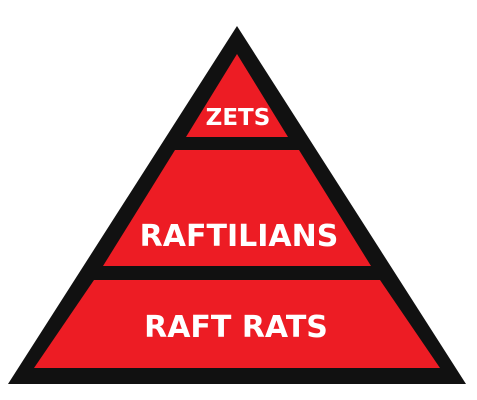  I want to click on tier-label-zets: ZETS, so click(238, 118).